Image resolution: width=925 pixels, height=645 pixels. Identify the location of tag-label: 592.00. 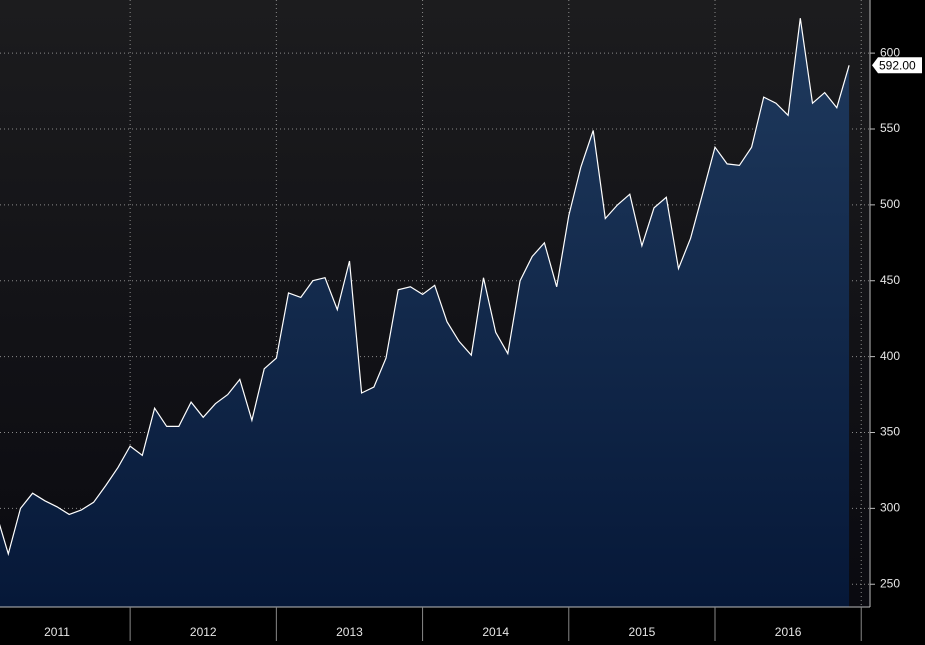
(897, 65).